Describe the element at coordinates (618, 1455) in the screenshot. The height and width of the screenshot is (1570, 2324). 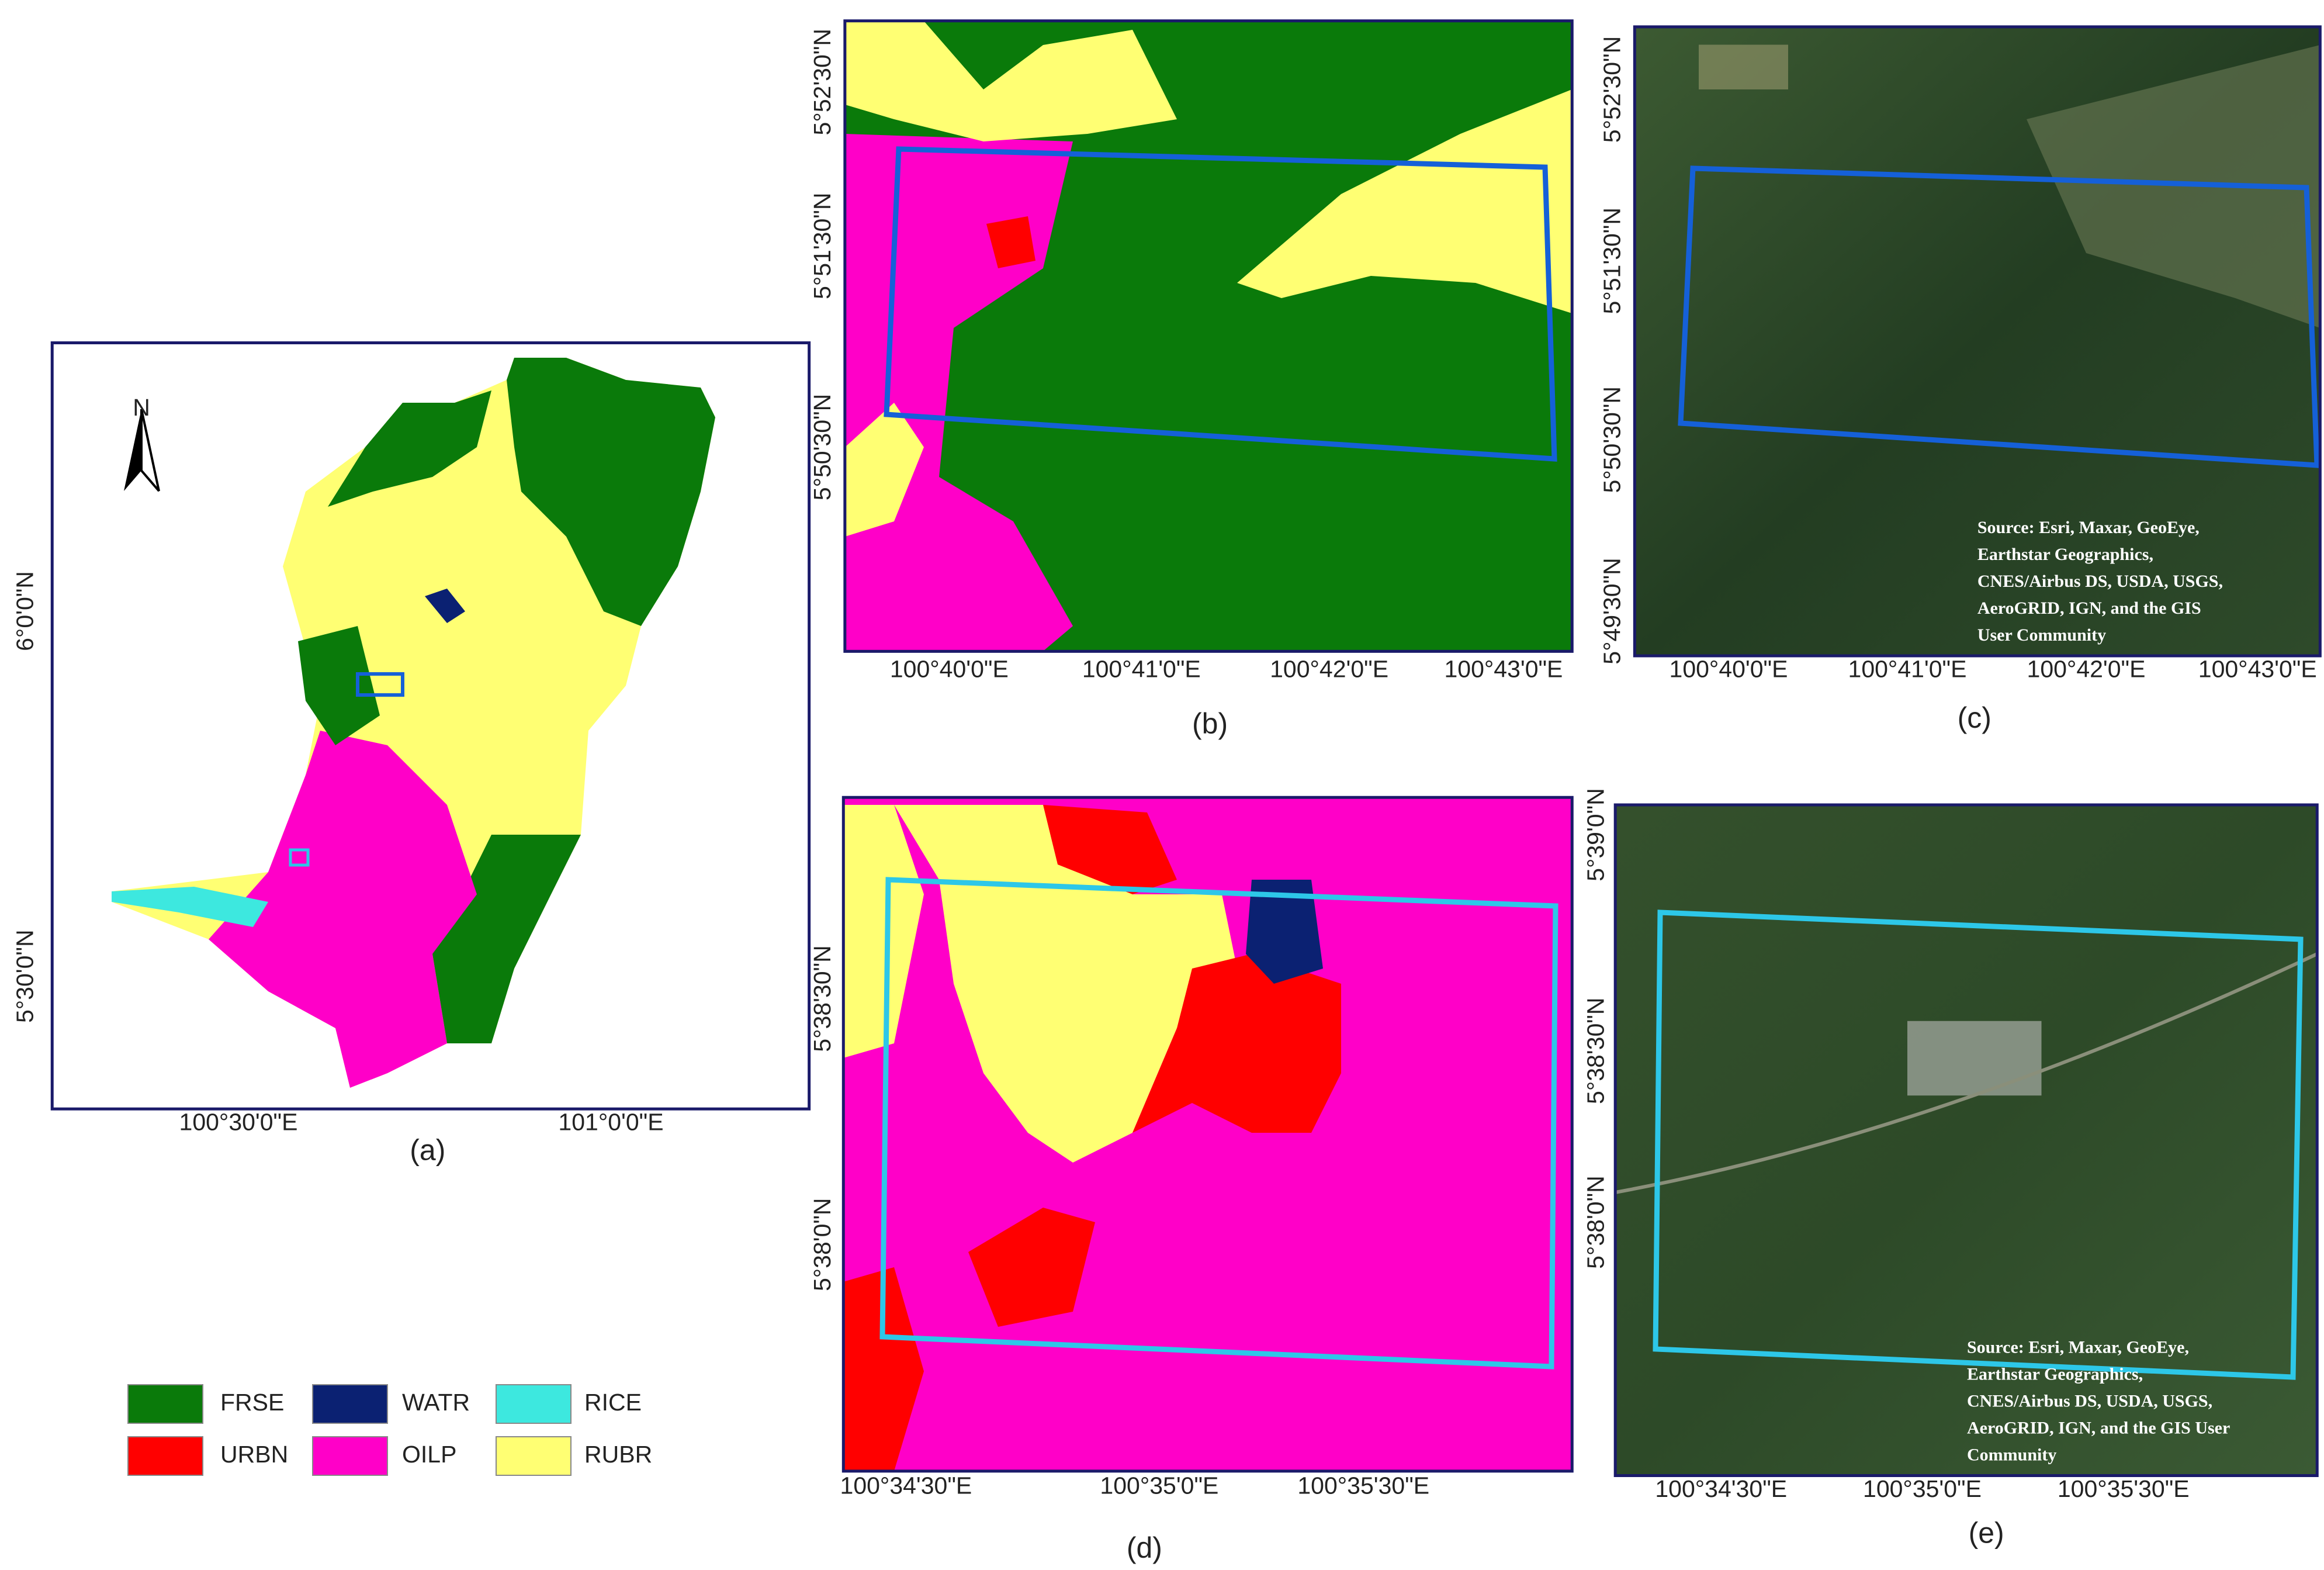
I see `legend-label: RUBR` at that location.